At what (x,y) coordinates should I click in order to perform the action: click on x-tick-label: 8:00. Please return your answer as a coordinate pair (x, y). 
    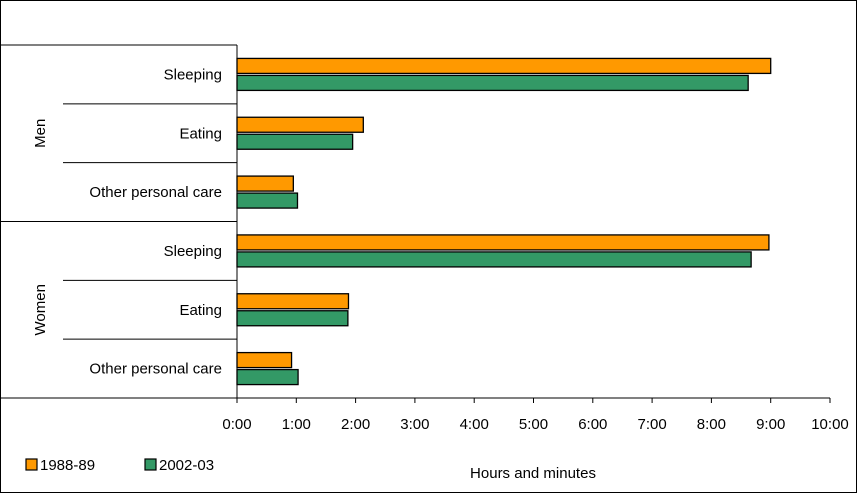
    Looking at the image, I should click on (711, 424).